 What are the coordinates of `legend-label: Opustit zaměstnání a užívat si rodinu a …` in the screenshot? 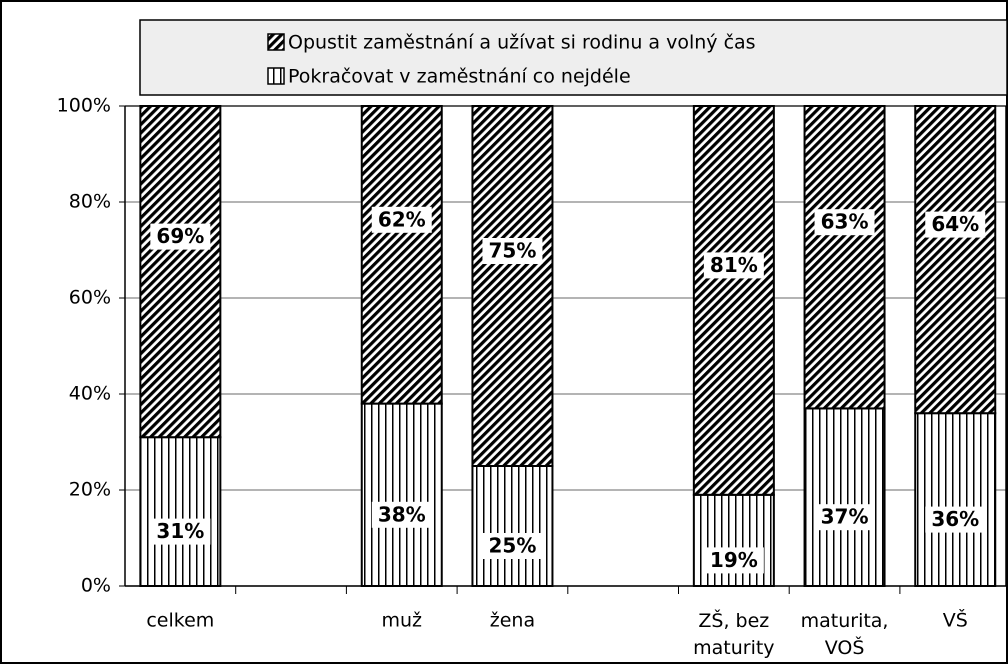 It's located at (522, 43).